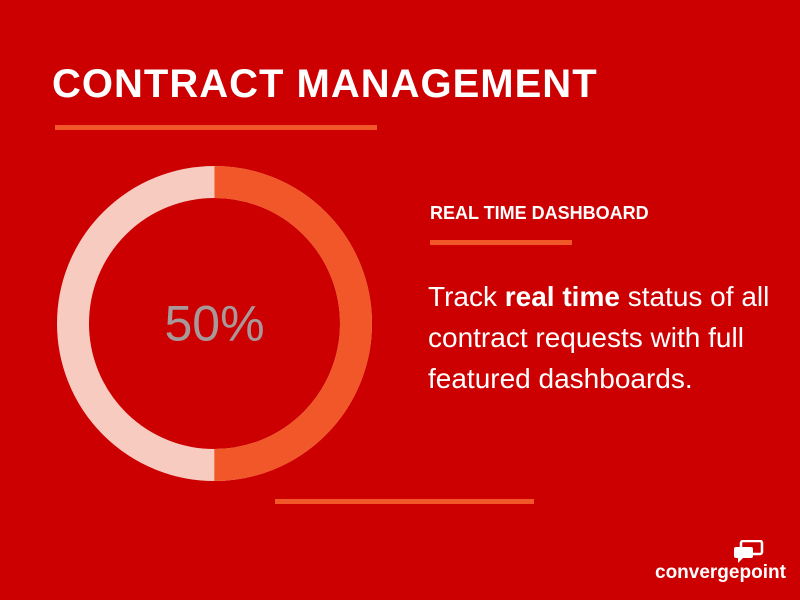  Describe the element at coordinates (325, 84) in the screenshot. I see `page-title: CONTRACT MANAGEMENT` at that location.